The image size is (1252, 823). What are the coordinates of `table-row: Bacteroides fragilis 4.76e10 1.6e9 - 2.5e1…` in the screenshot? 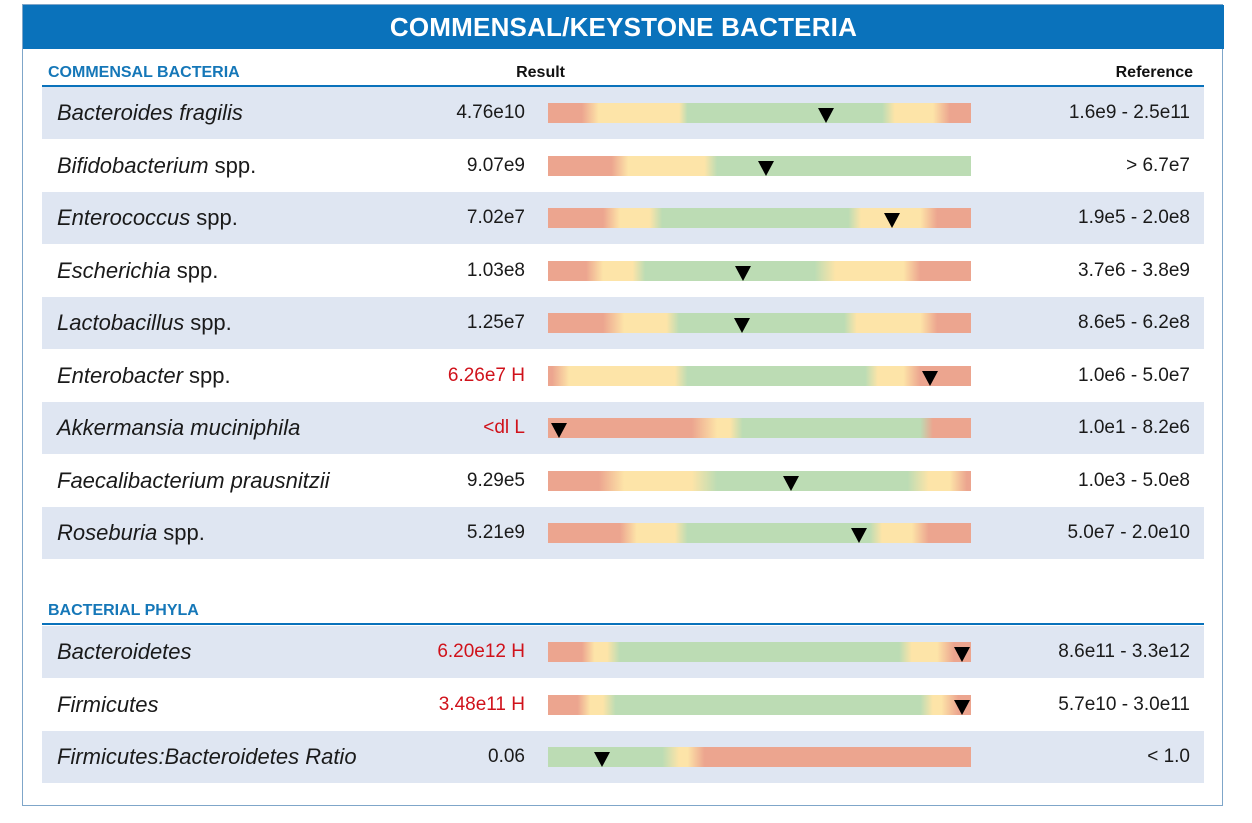 It's located at (623, 113).